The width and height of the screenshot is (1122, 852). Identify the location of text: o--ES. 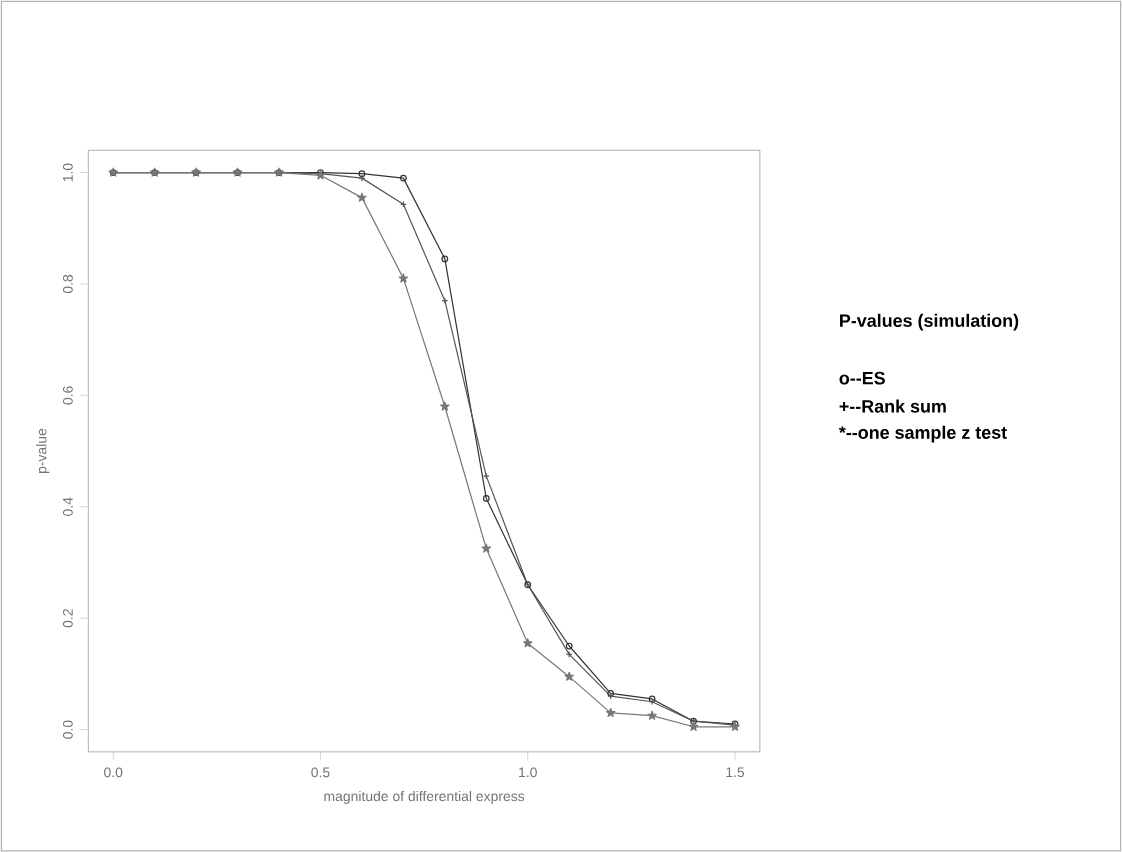
(862, 378).